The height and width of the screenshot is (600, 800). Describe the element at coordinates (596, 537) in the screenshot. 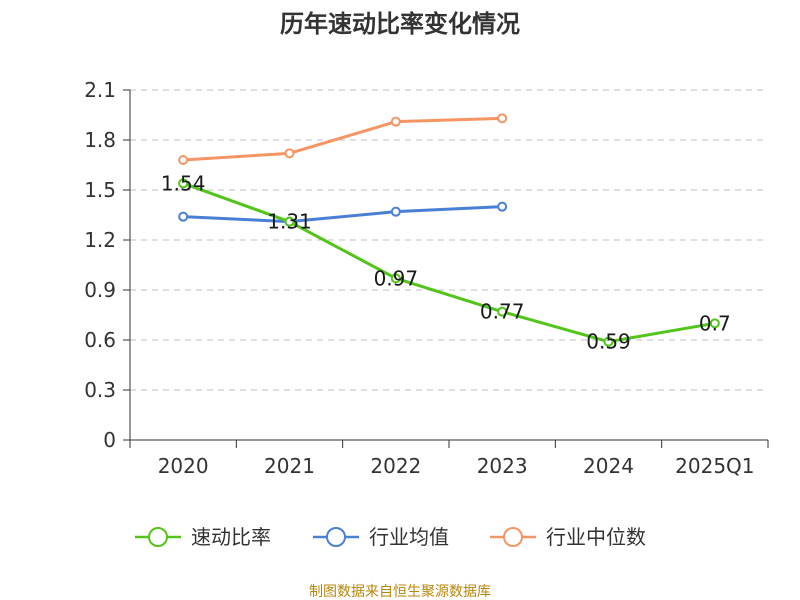

I see `legend-label: 行业中位数` at that location.